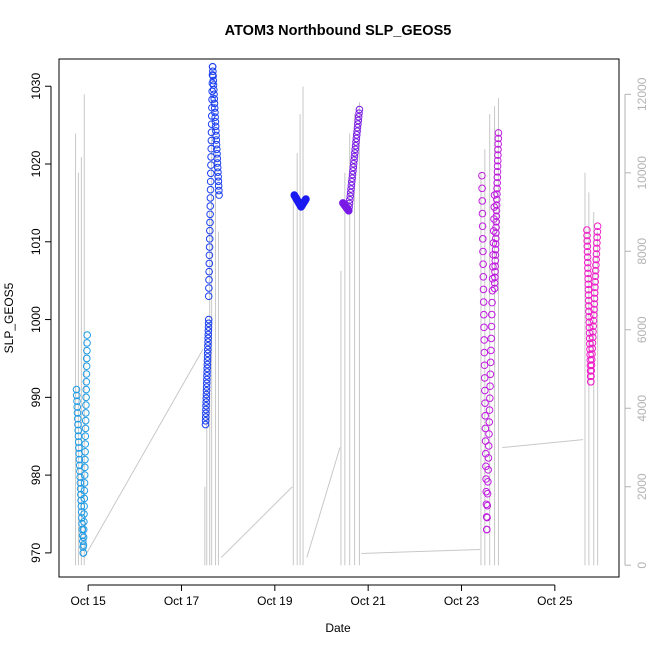  I want to click on y2-tick-label: 8000, so click(642, 251).